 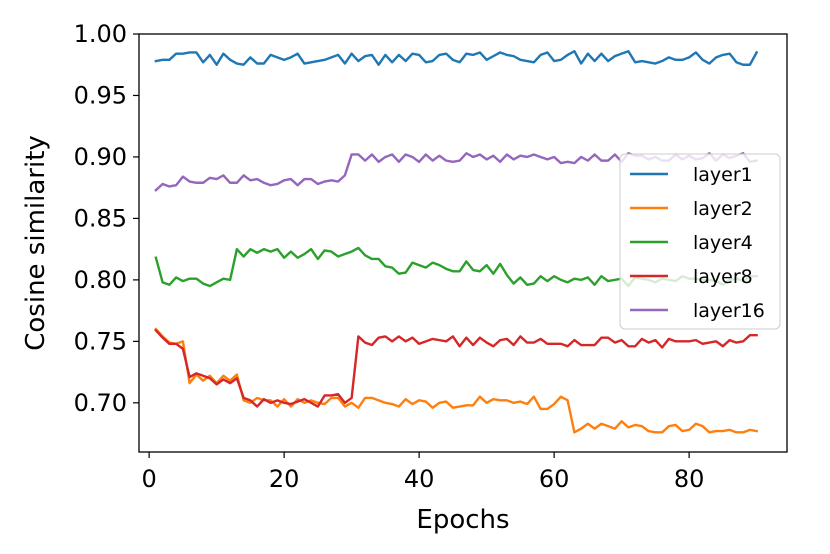 I want to click on legend-box, so click(x=700, y=241).